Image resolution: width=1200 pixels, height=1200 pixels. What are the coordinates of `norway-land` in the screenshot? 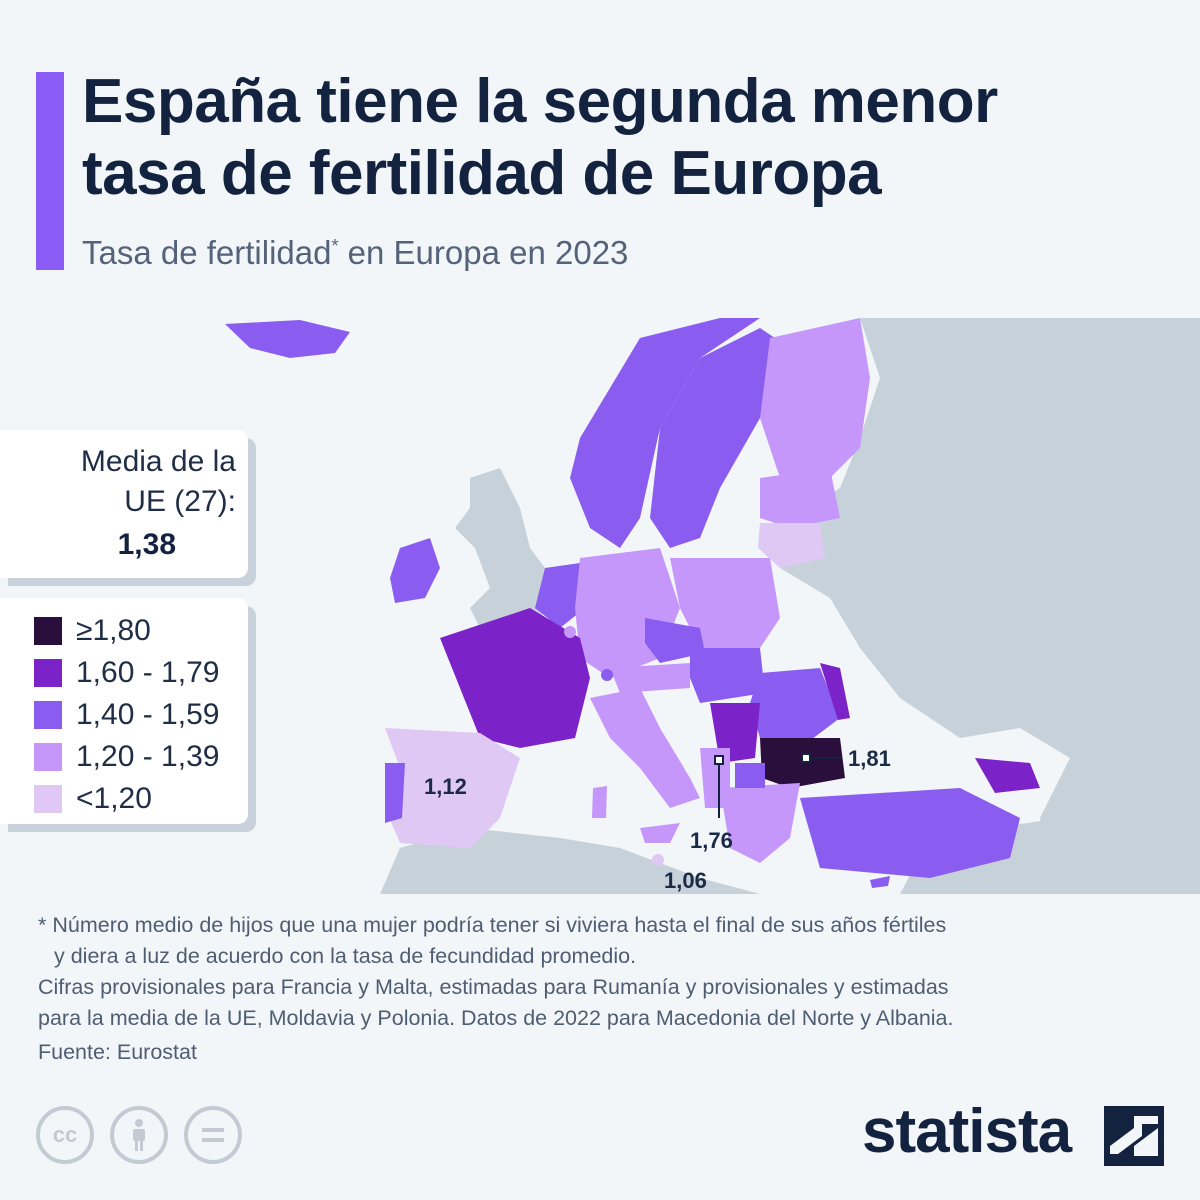 It's located at (665, 433).